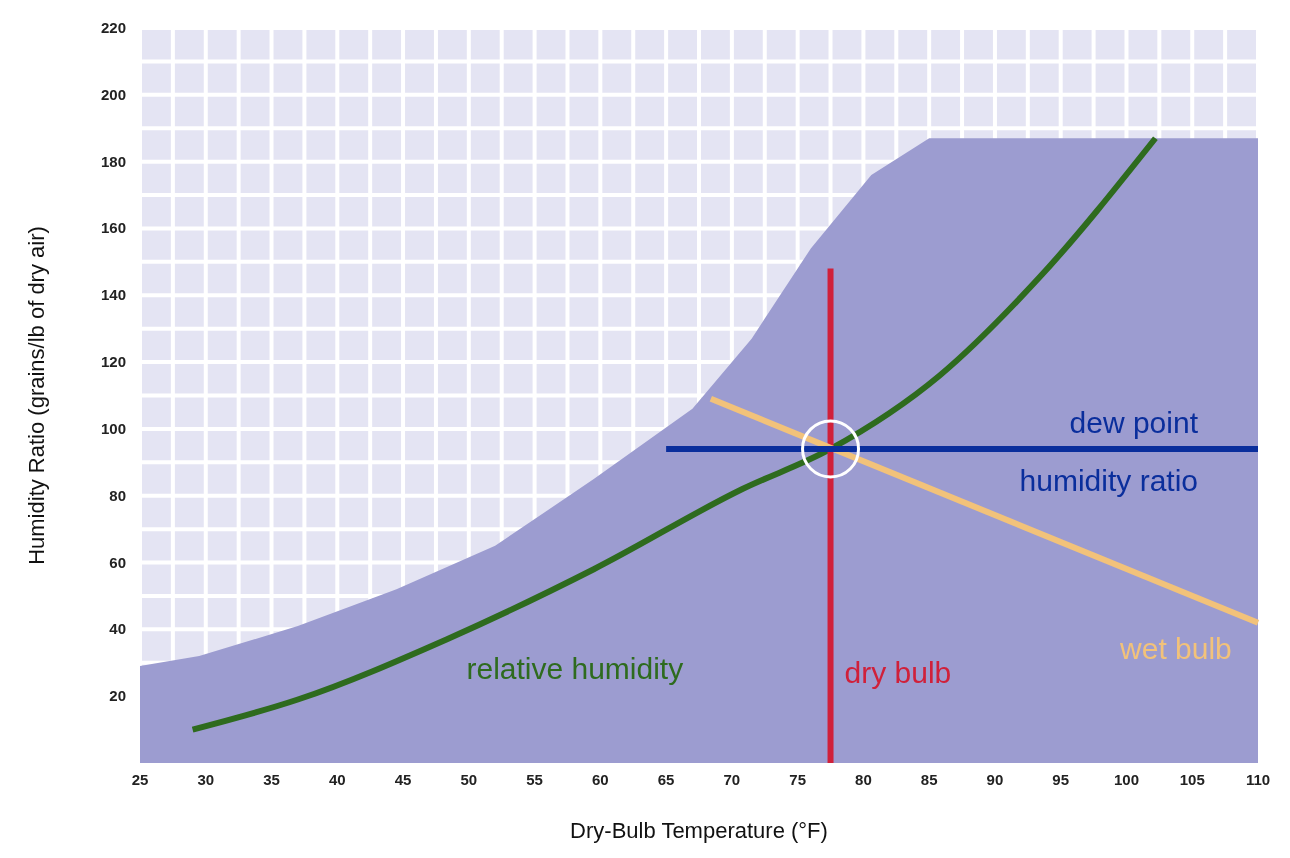 The width and height of the screenshot is (1290, 858). What do you see at coordinates (797, 779) in the screenshot?
I see `x-tick-label: 75` at bounding box center [797, 779].